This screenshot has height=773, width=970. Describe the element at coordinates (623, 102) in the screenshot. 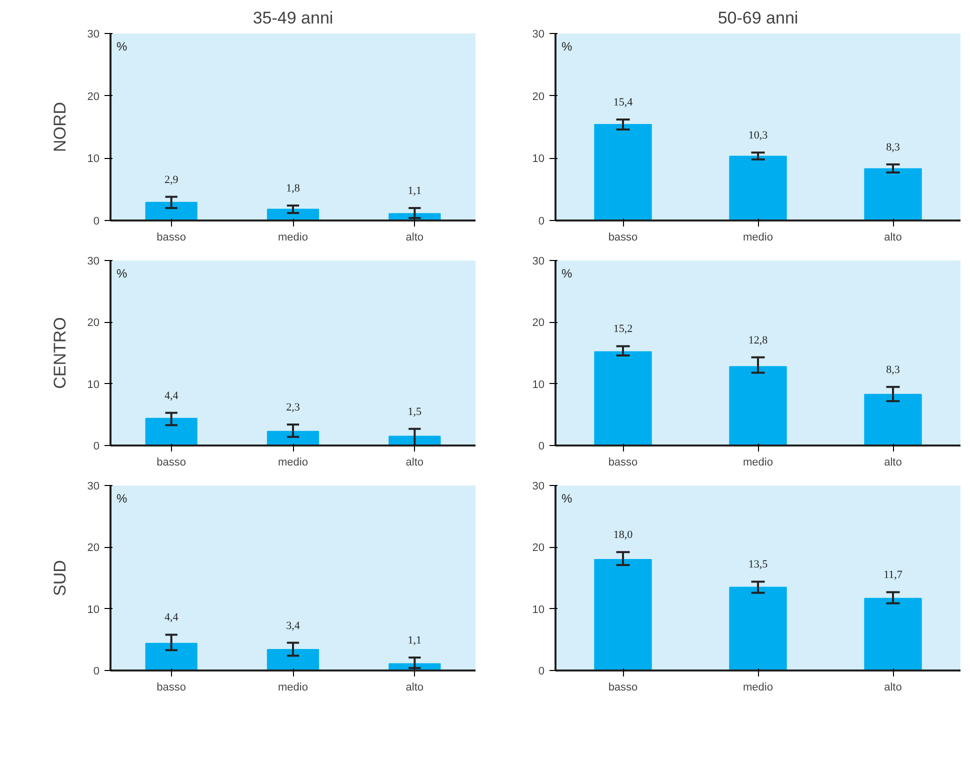

I see `data-label: 15,4` at that location.